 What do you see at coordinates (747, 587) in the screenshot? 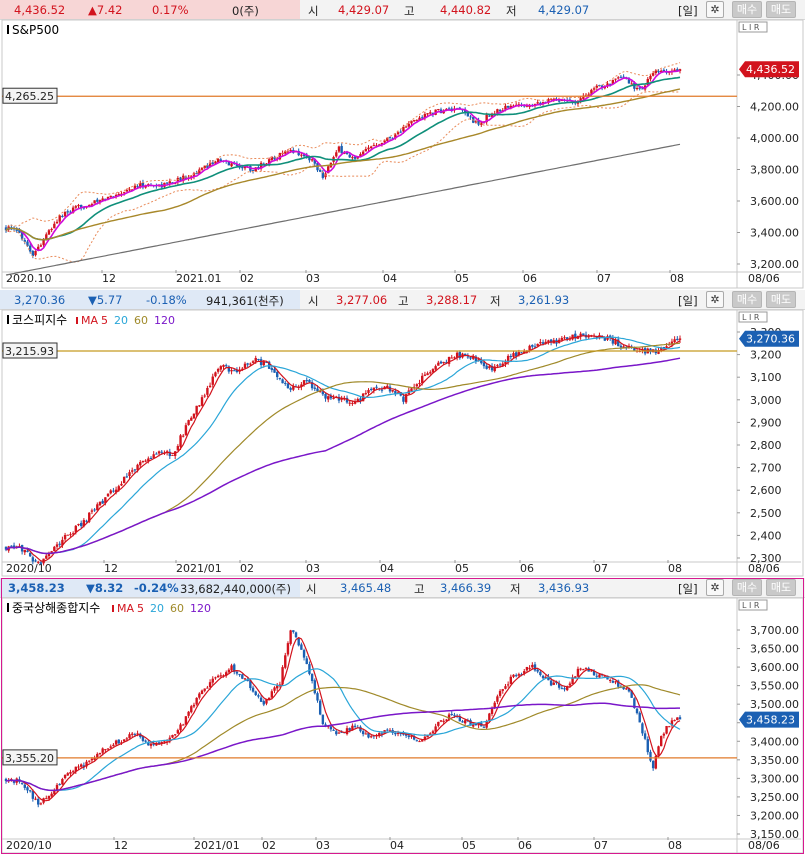
I see `shanghai-buy-button: 매수` at bounding box center [747, 587].